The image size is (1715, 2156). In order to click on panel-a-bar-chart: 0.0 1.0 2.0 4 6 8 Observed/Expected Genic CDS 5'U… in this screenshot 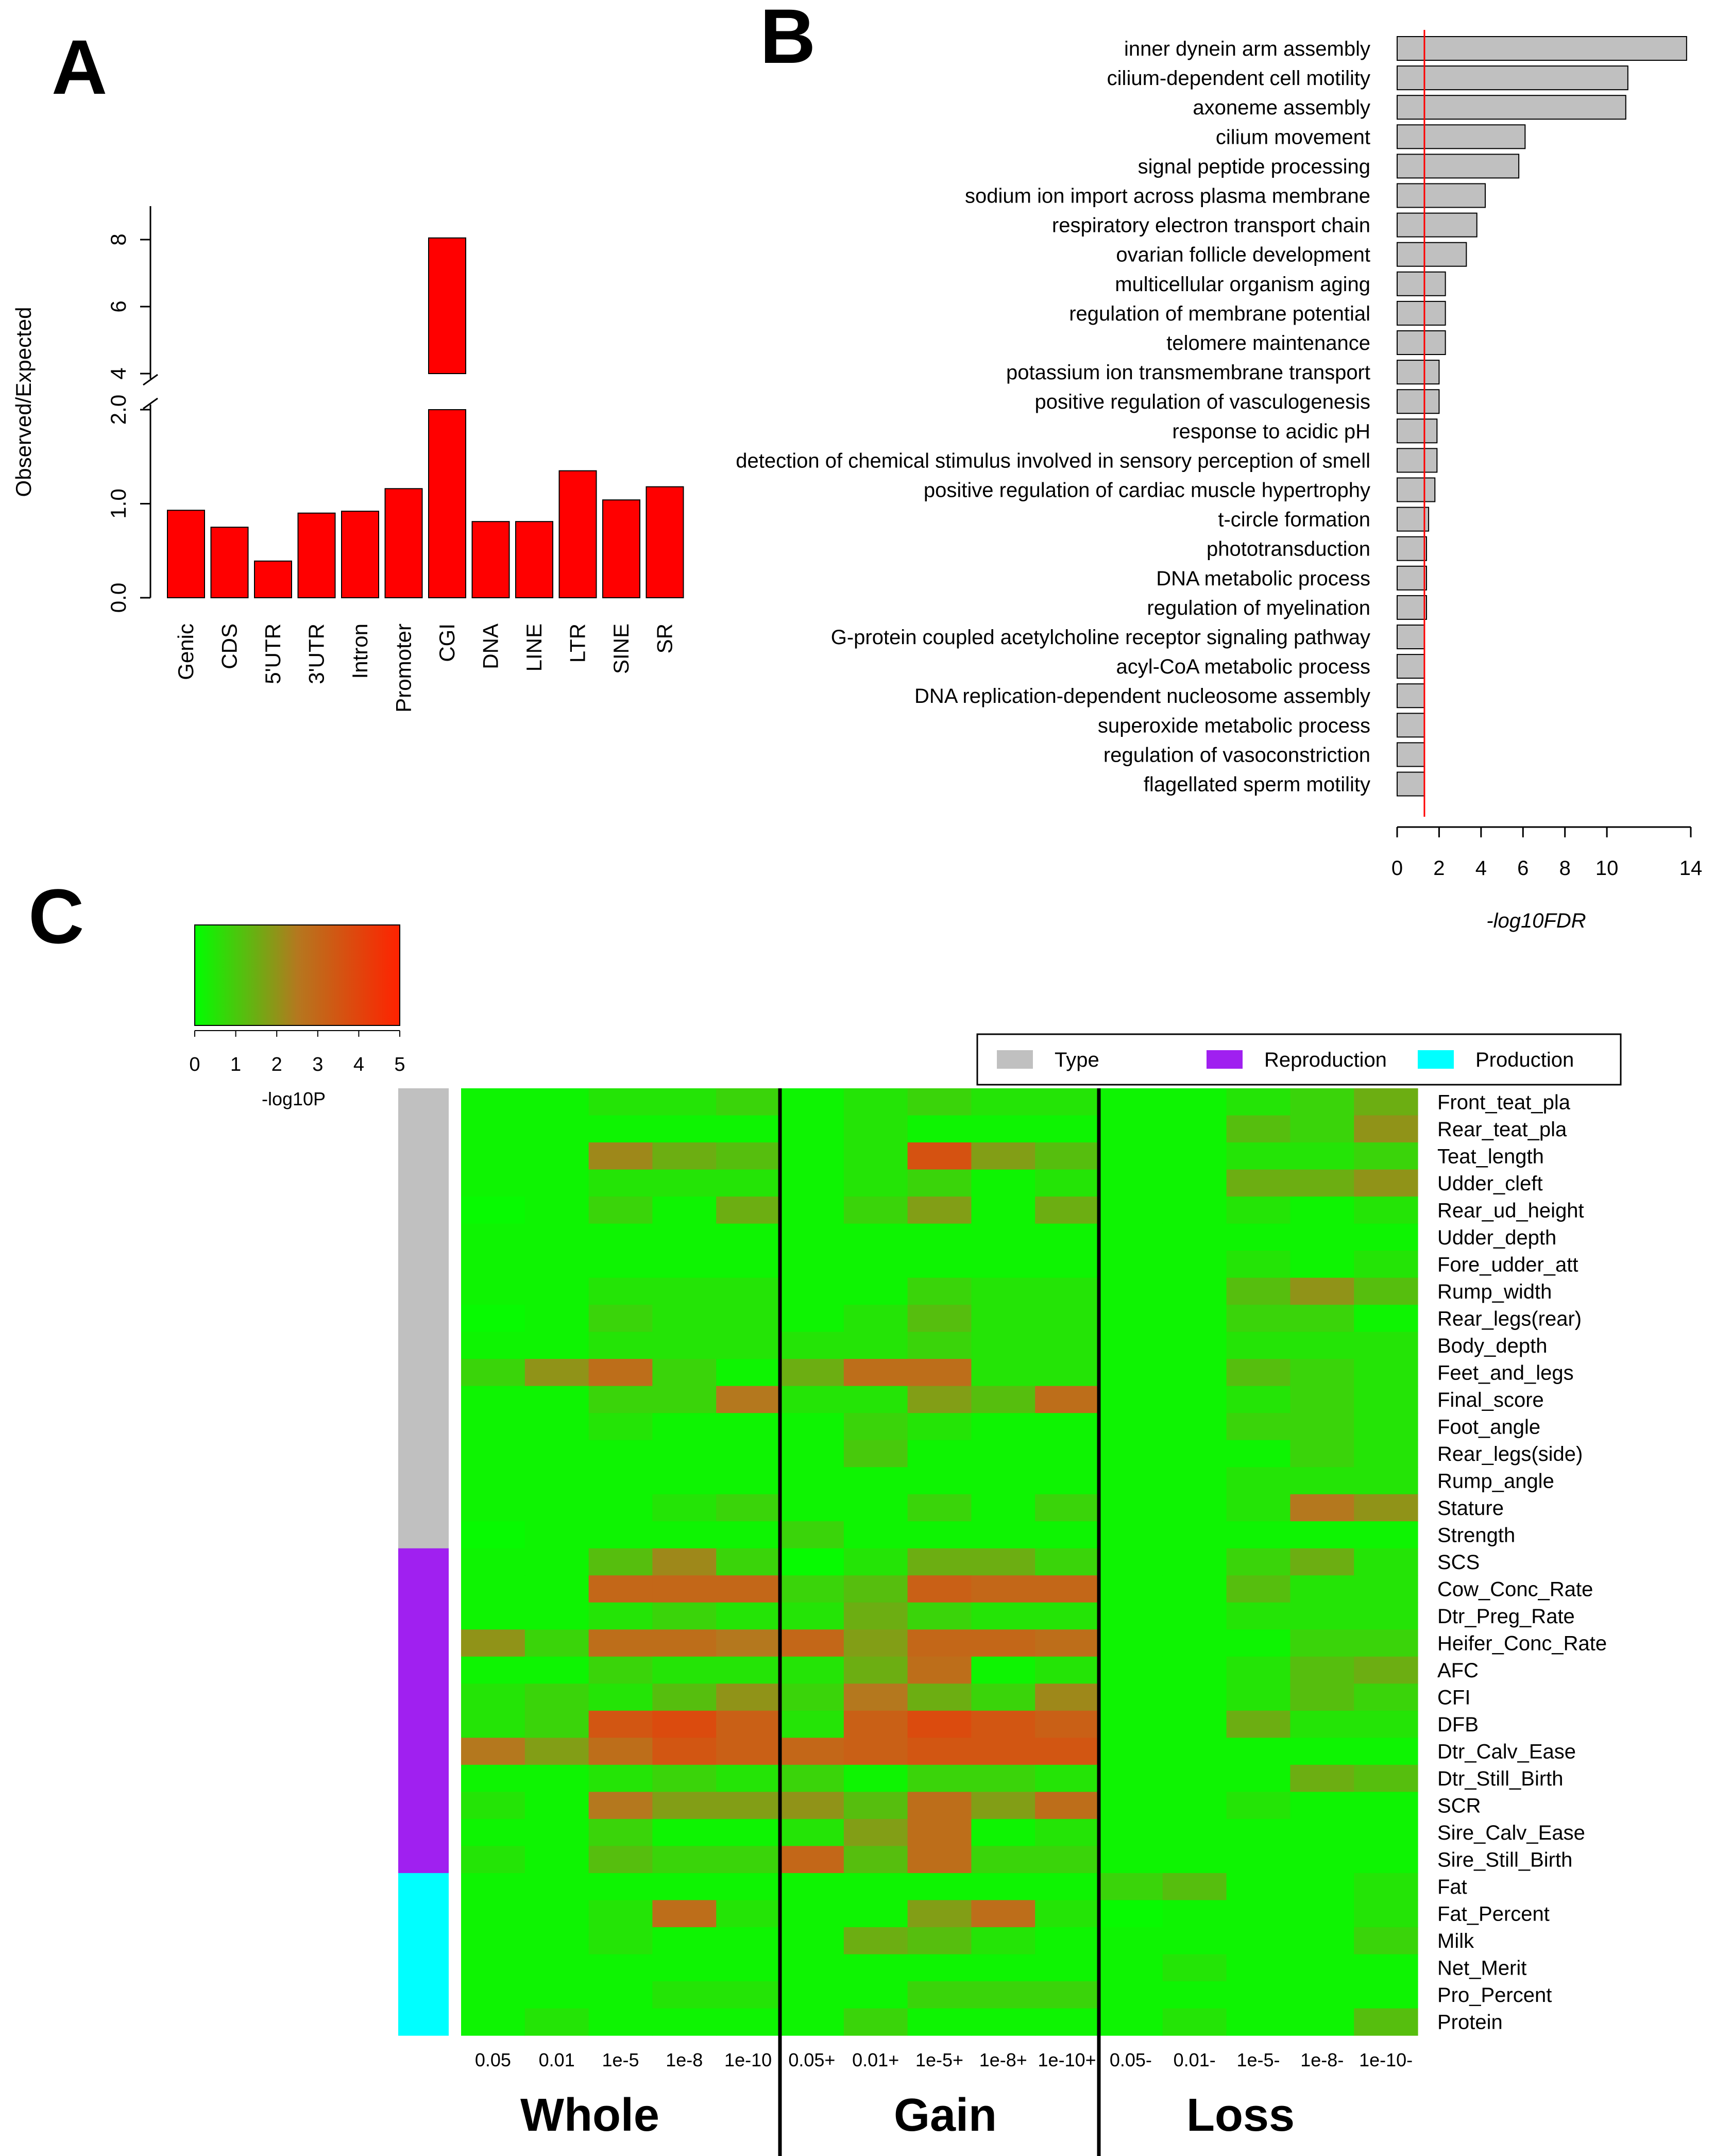, I will do `click(347, 459)`.